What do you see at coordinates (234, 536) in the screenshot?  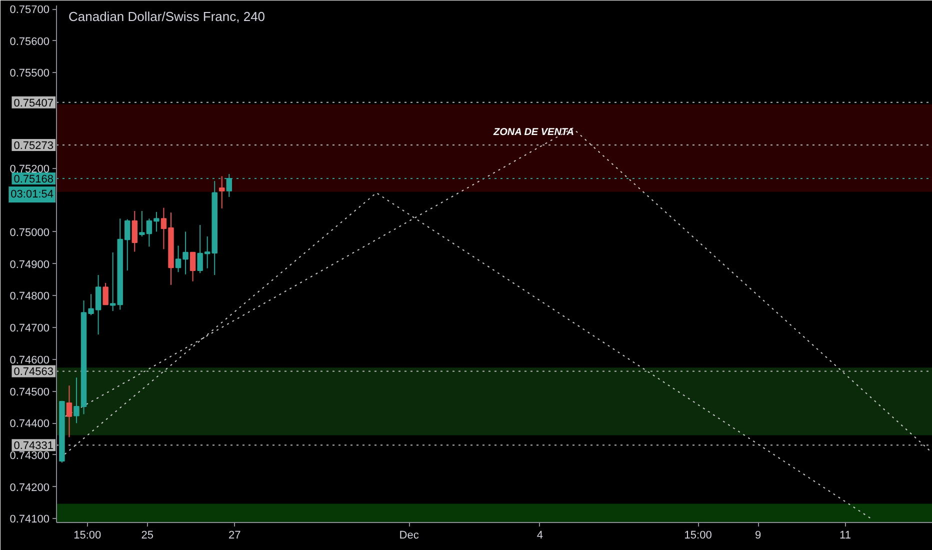 I see `x-tick-label: 27` at bounding box center [234, 536].